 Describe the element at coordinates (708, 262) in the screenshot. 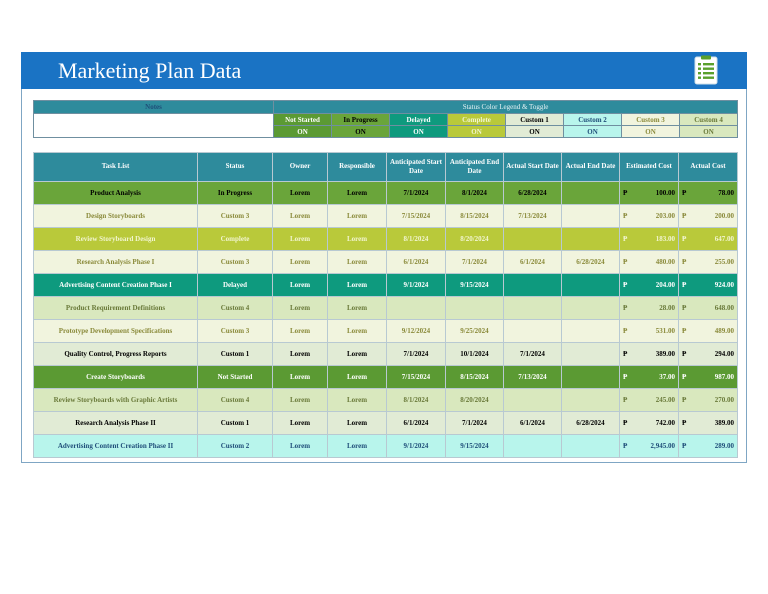

I see `actual-cost: ₱ 255.00` at that location.